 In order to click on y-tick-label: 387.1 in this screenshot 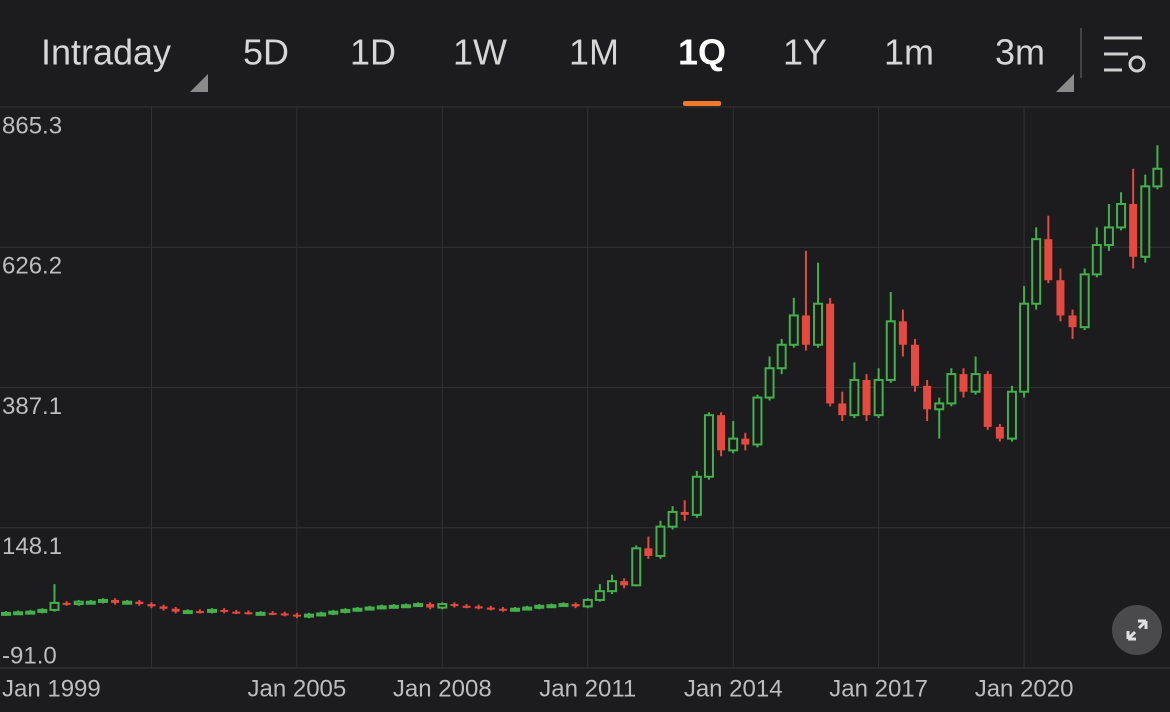, I will do `click(32, 406)`.